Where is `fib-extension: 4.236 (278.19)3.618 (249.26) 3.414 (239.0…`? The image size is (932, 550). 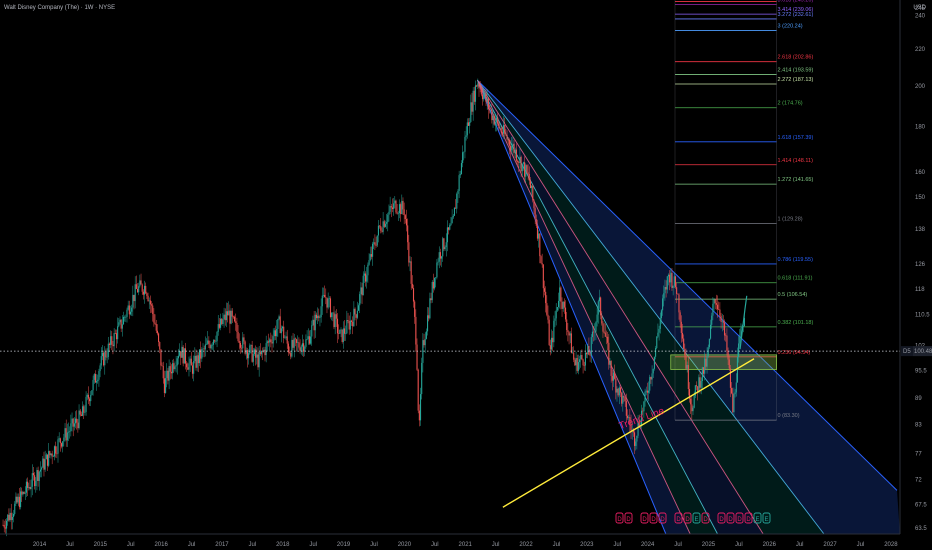 fib-extension: 4.236 (278.19)3.618 (249.26) 3.414 (239.0… is located at coordinates (742, 210).